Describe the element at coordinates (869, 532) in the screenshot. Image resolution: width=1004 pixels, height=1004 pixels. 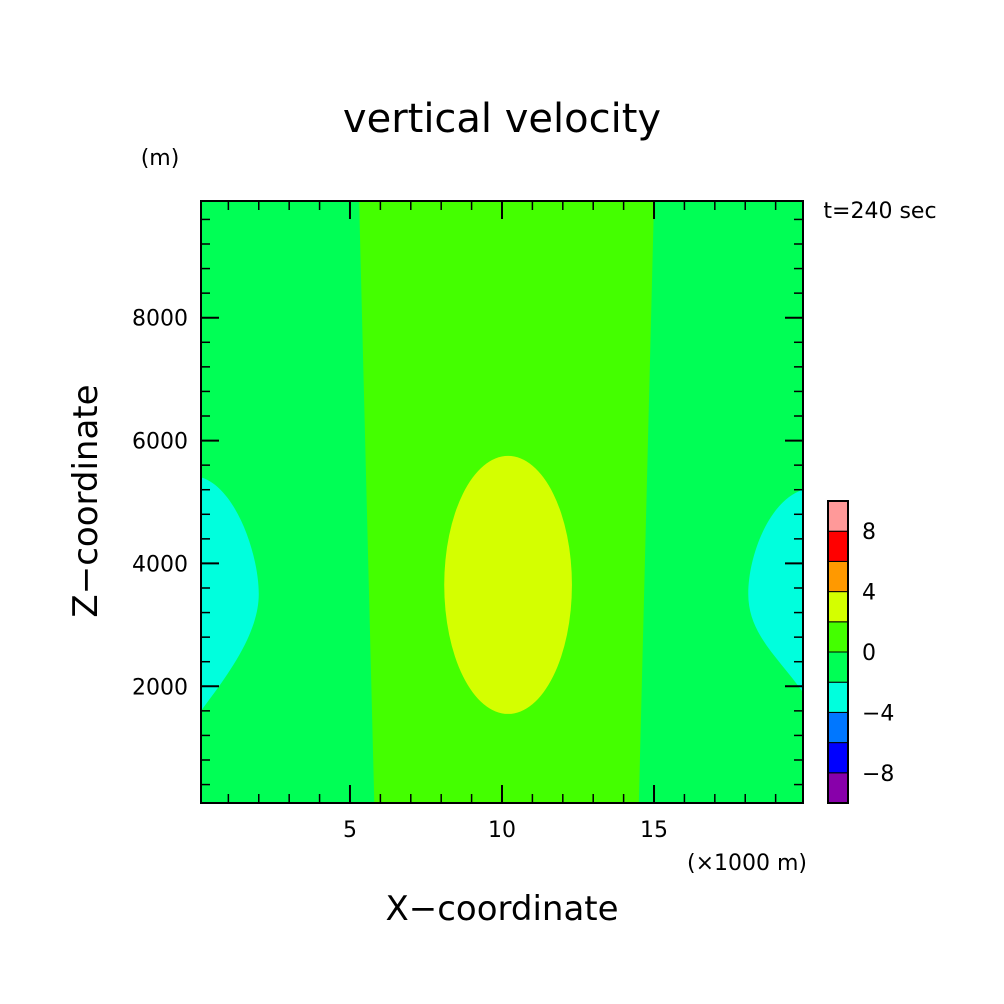
I see `colorbar-label: 8` at that location.